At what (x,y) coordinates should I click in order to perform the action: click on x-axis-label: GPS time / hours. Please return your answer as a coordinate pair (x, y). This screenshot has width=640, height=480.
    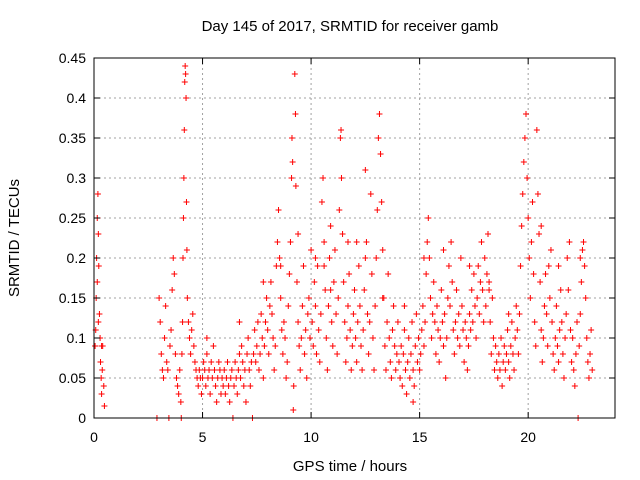
    Looking at the image, I should click on (350, 466).